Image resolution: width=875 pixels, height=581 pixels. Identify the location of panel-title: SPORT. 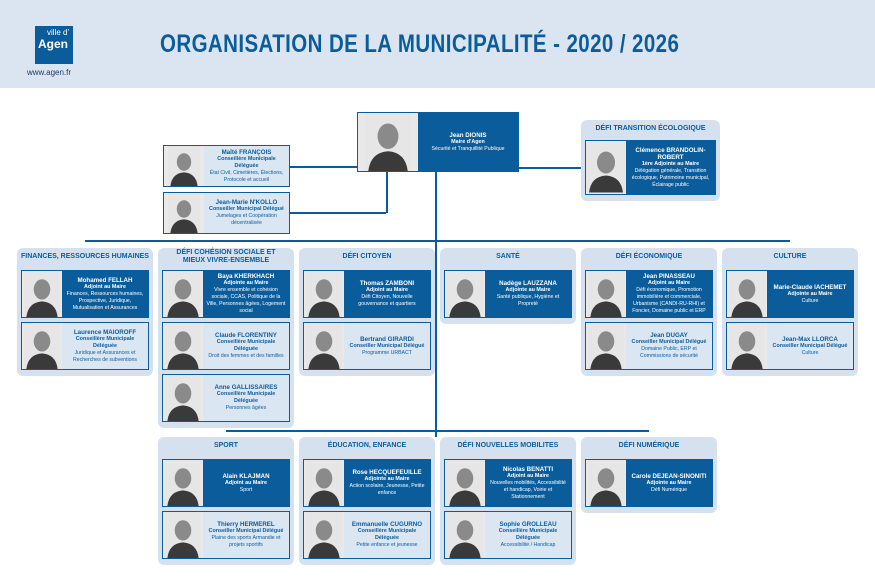
(226, 445).